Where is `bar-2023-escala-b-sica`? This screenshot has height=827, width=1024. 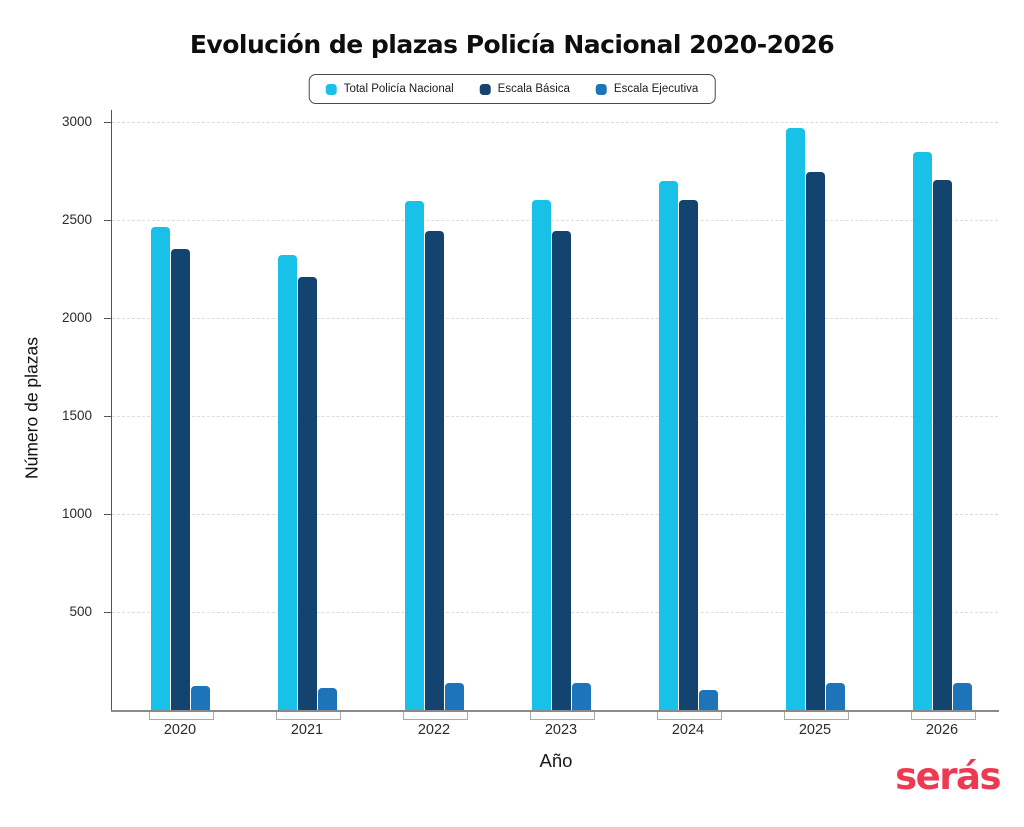 bar-2023-escala-b-sica is located at coordinates (561, 470).